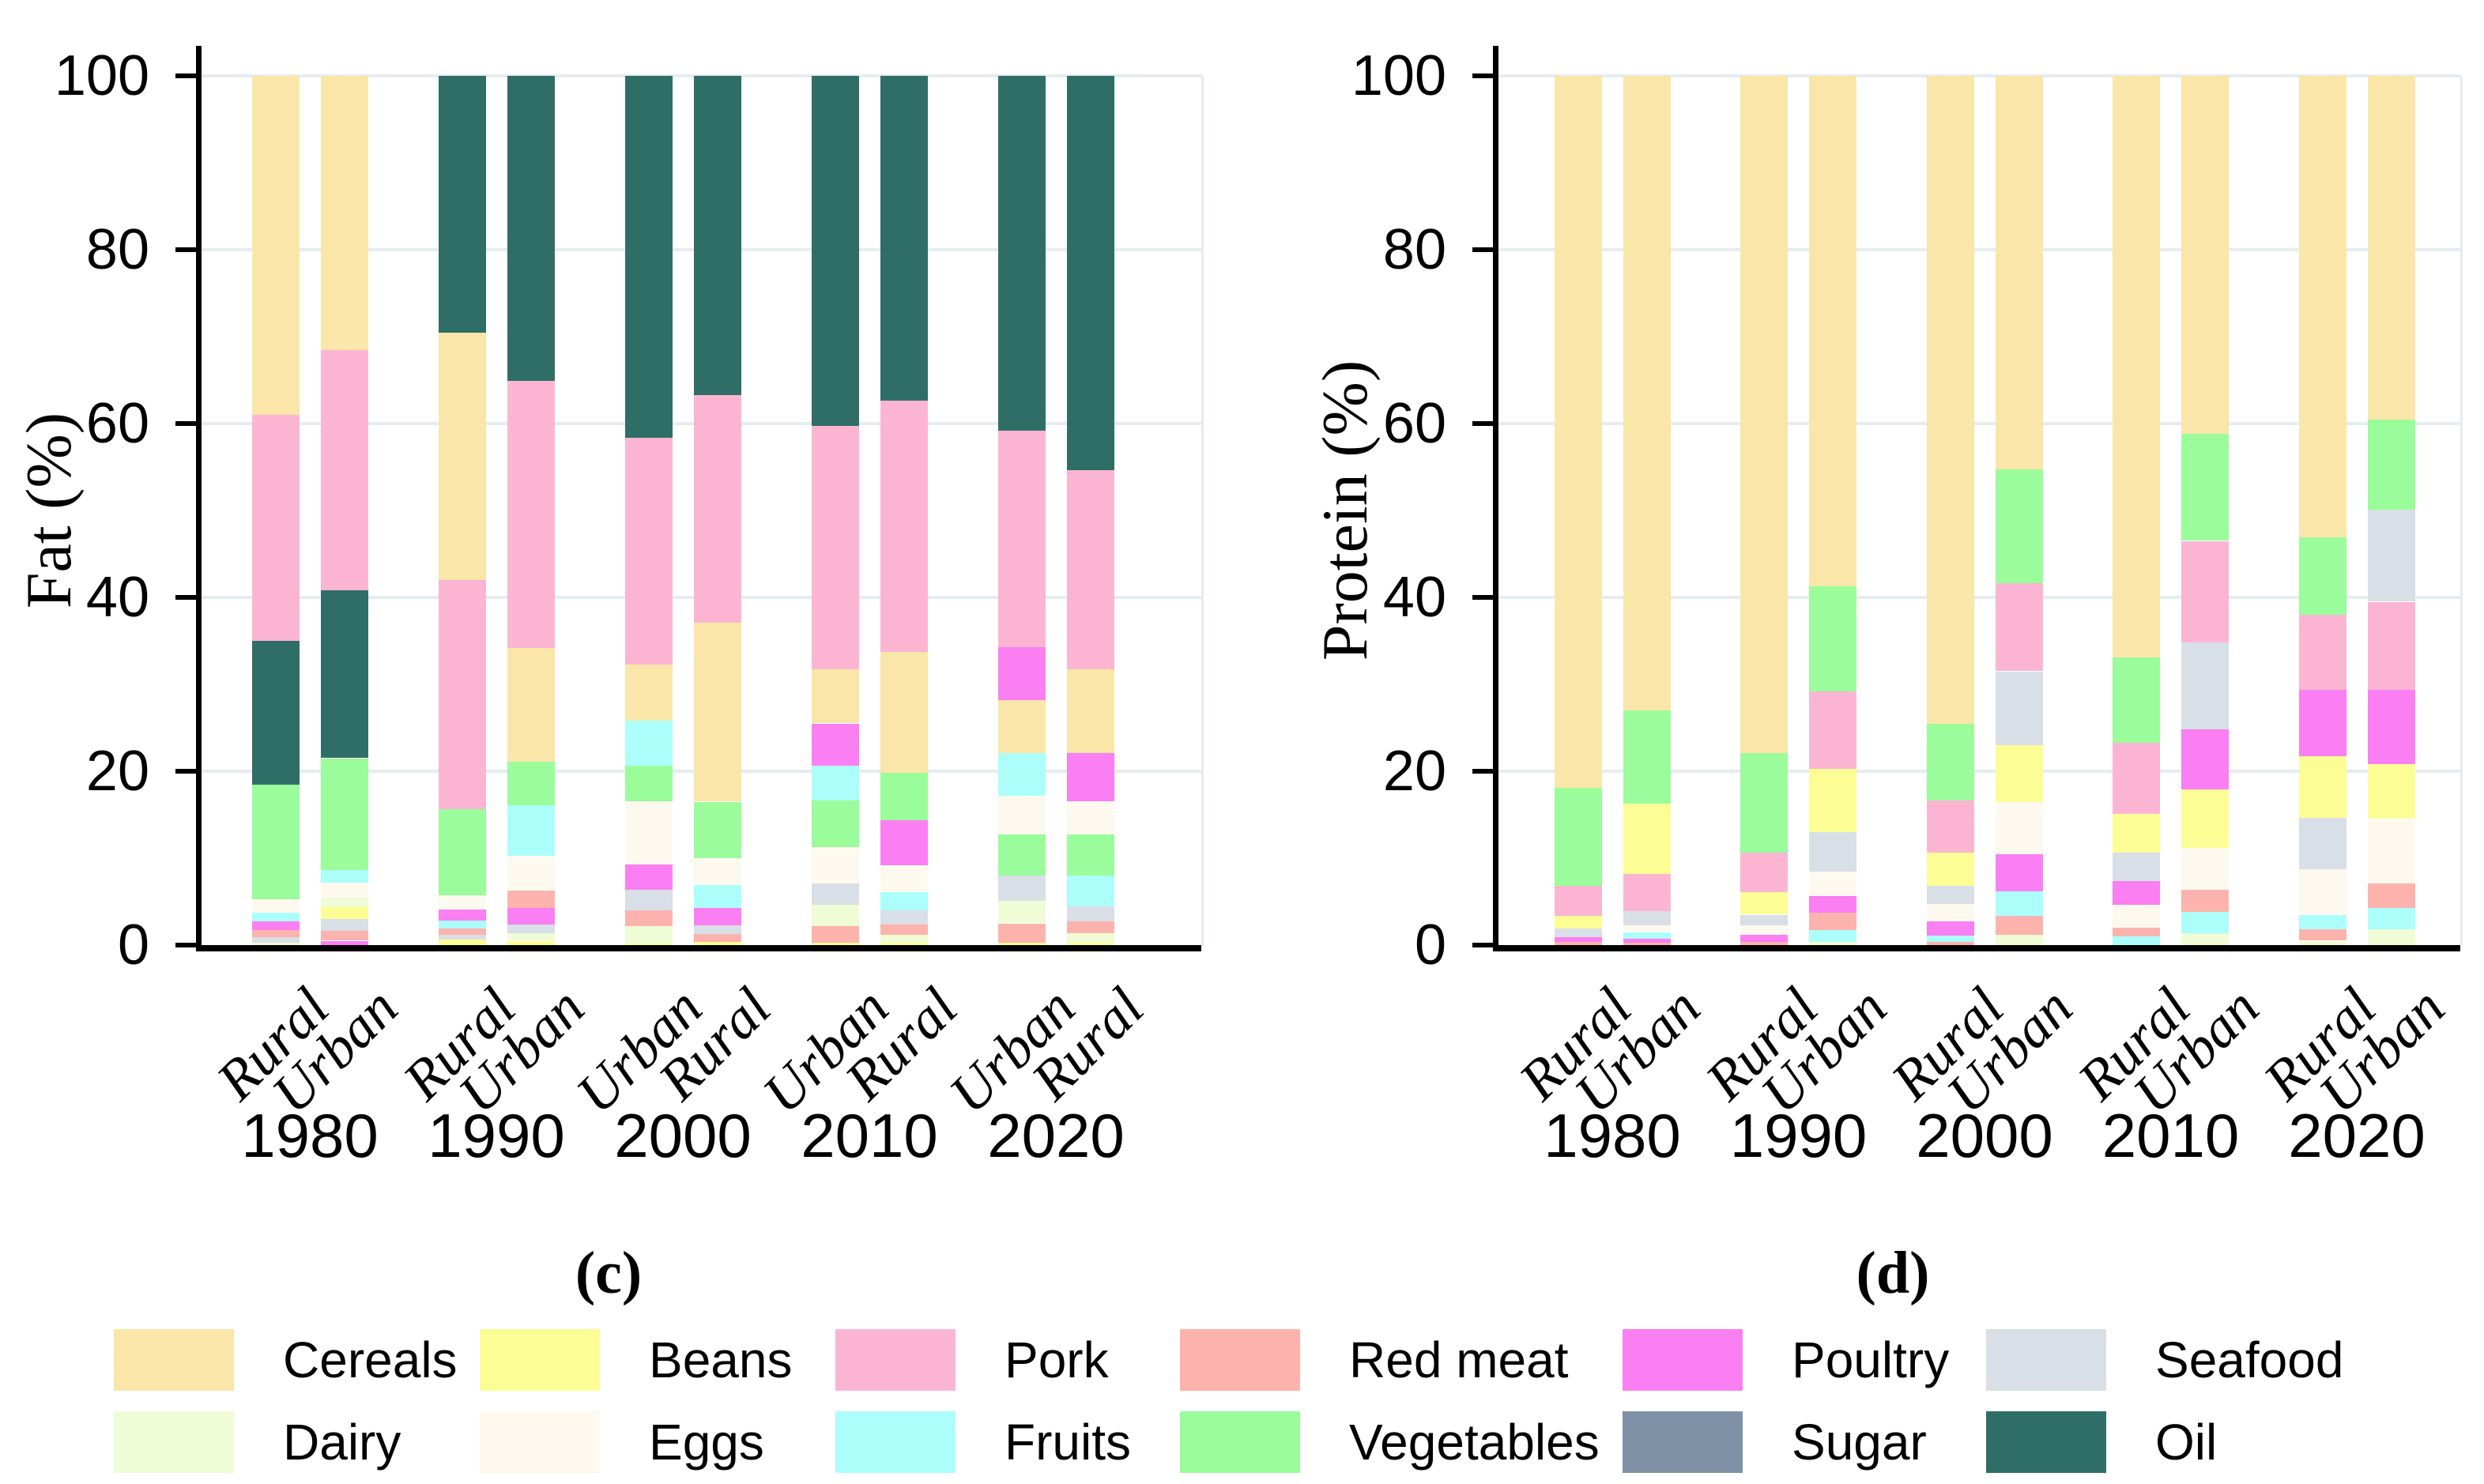 This screenshot has height=1484, width=2484. I want to click on legend-swatch-poultry, so click(1683, 1360).